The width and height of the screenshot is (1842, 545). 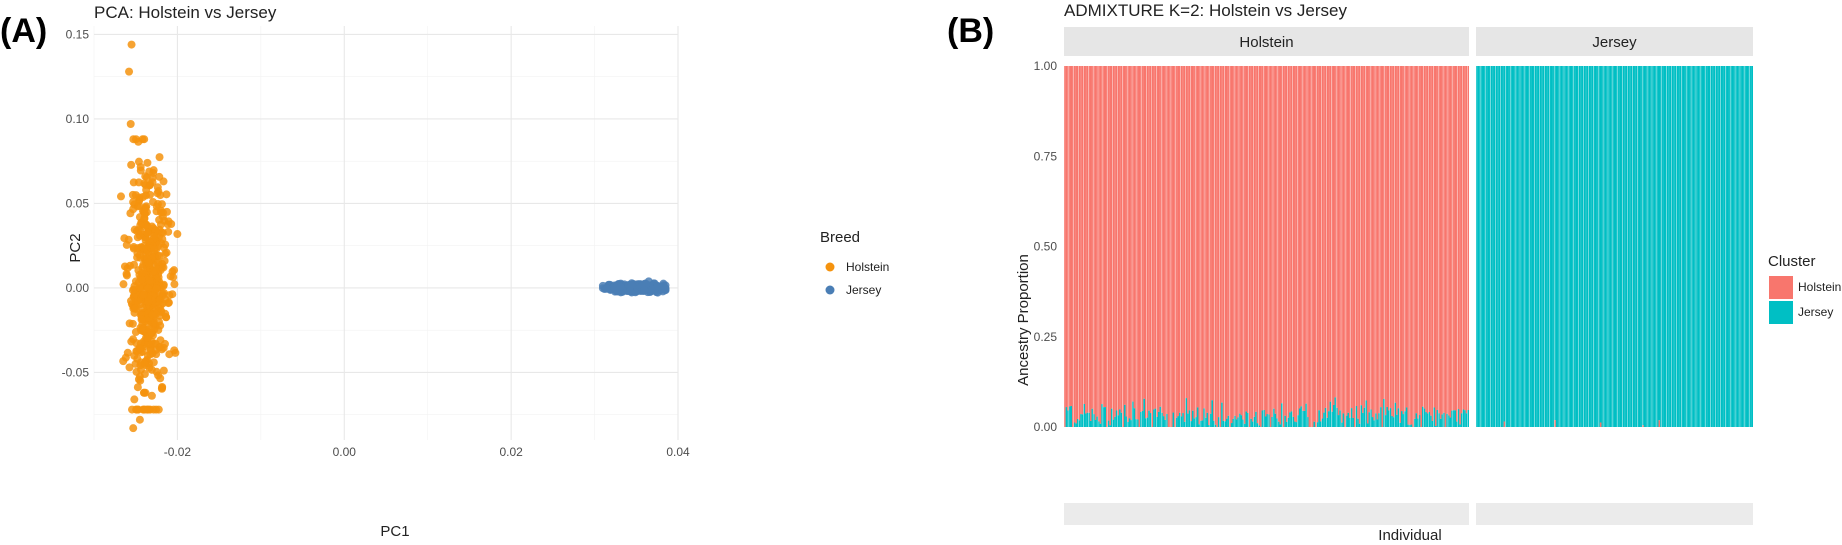 I want to click on pca-x-tick-label: 0.02, so click(x=511, y=452).